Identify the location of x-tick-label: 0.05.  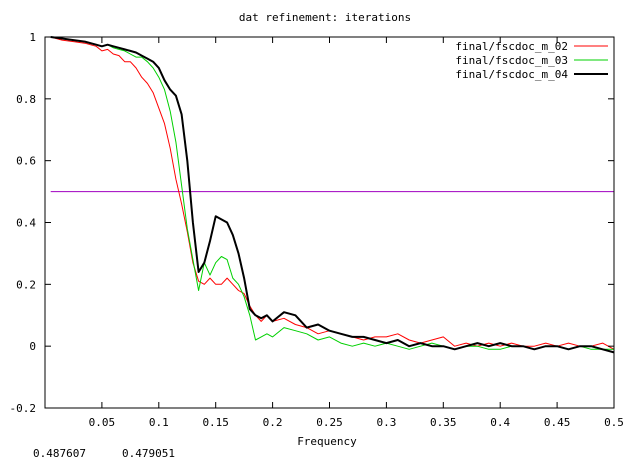
(102, 422).